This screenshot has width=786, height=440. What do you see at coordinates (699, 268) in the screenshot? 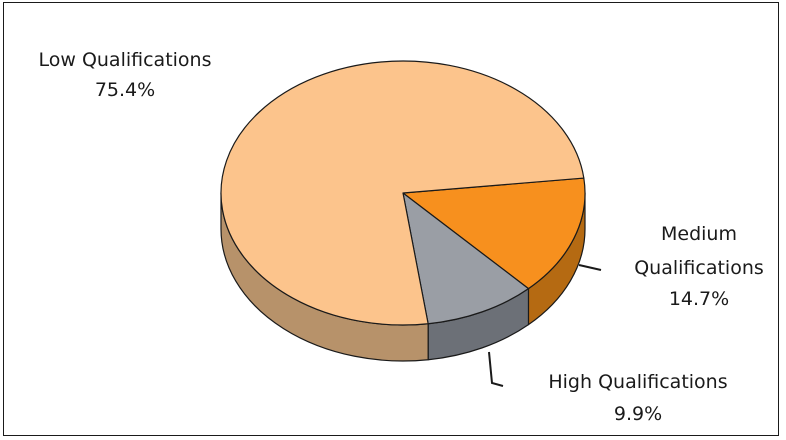
I see `label-medium-name-line2: Qualifications` at bounding box center [699, 268].